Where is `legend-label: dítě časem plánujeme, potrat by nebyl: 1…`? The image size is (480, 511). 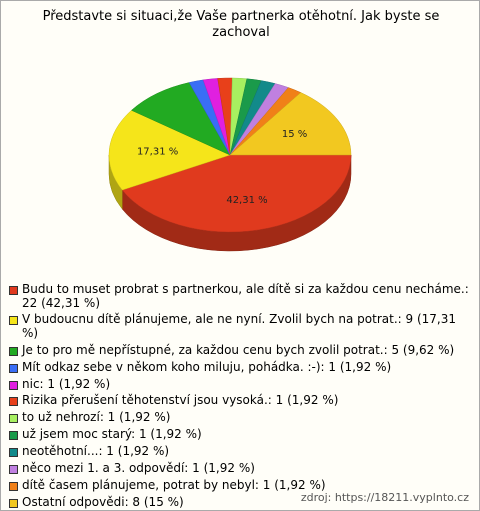 legend-label: dítě časem plánujeme, potrat by nebyl: 1… is located at coordinates (174, 484).